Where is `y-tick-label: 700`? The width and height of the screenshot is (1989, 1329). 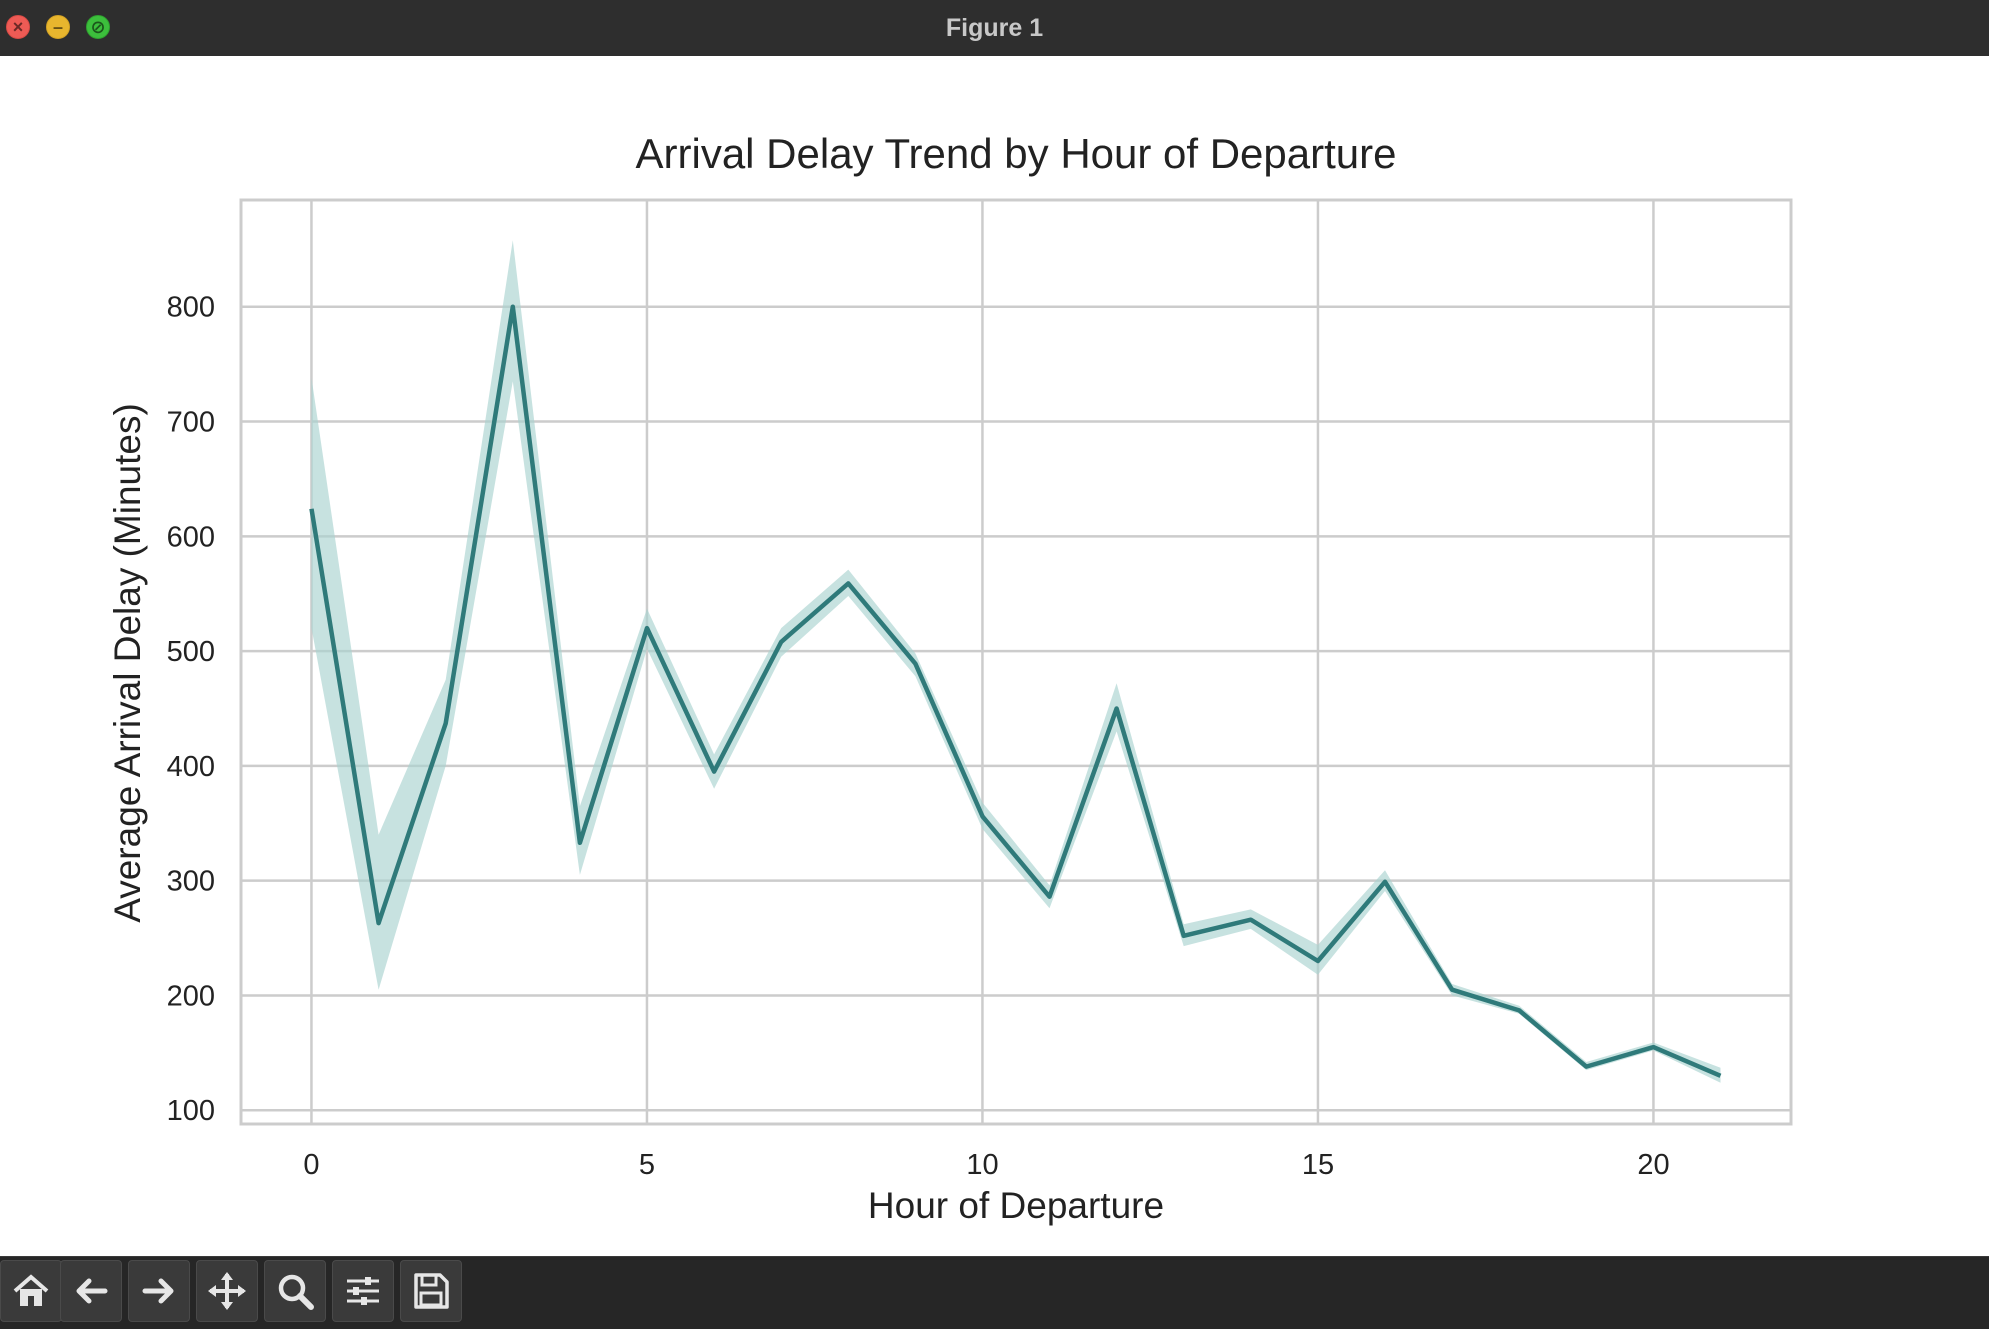
y-tick-label: 700 is located at coordinates (191, 423).